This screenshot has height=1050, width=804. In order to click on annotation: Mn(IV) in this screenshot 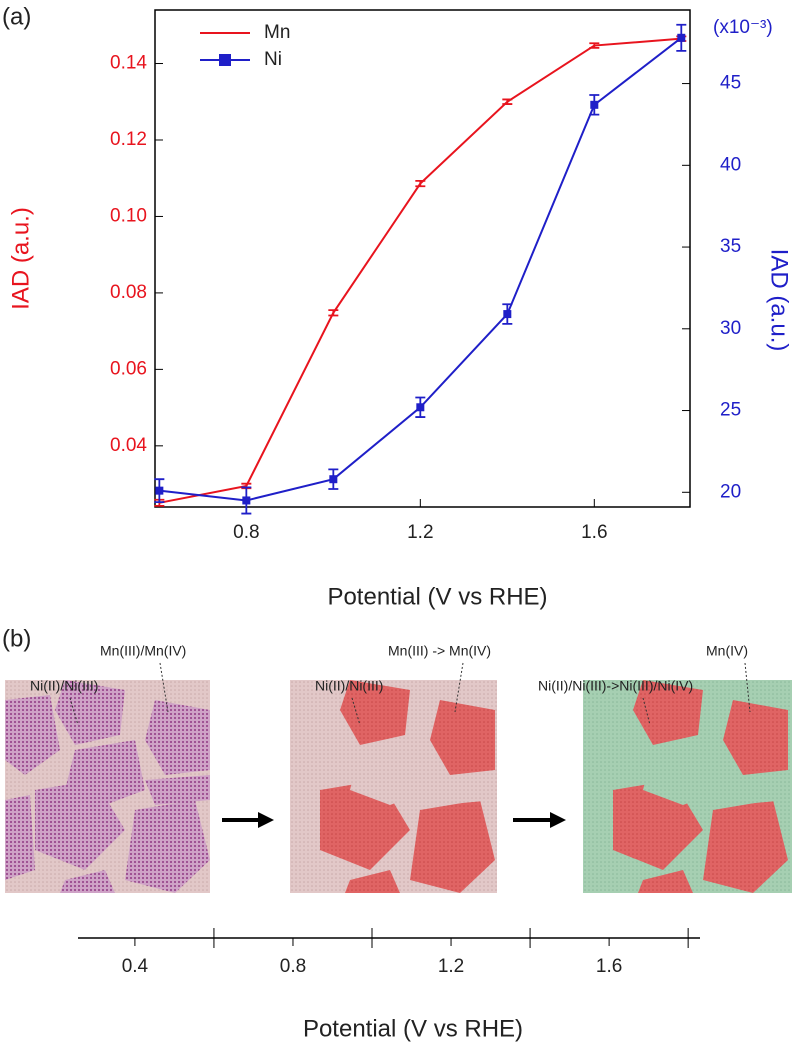, I will do `click(727, 651)`.